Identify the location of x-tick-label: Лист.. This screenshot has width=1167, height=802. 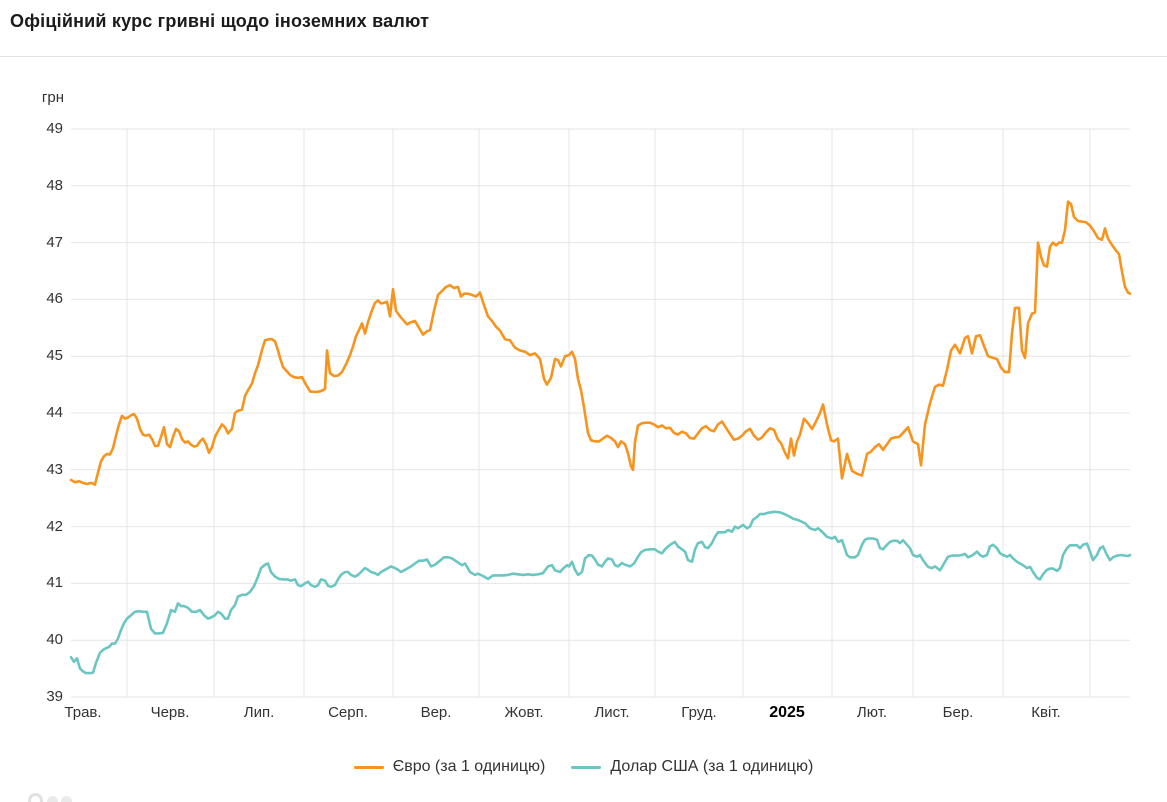
(612, 712).